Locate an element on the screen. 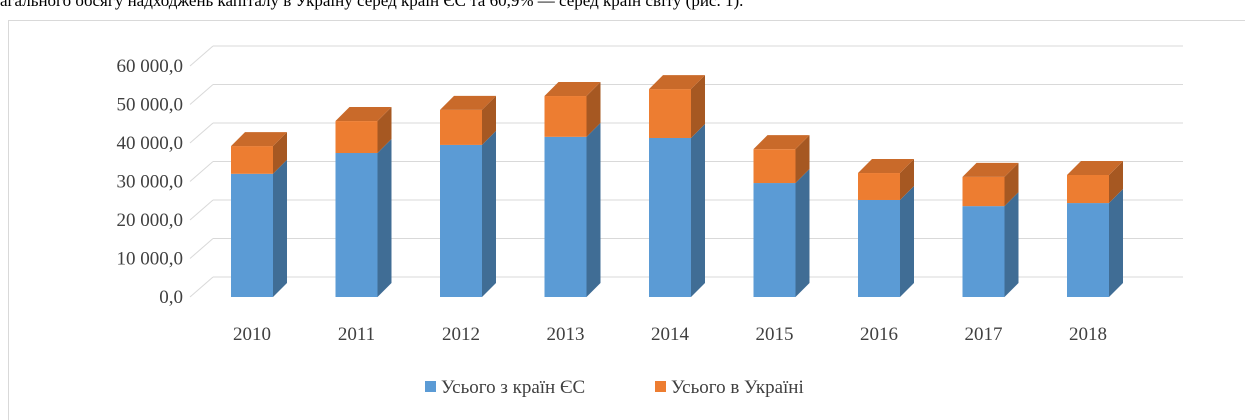 The image size is (1245, 420). y-tick-label: 0,0 is located at coordinates (171, 297).